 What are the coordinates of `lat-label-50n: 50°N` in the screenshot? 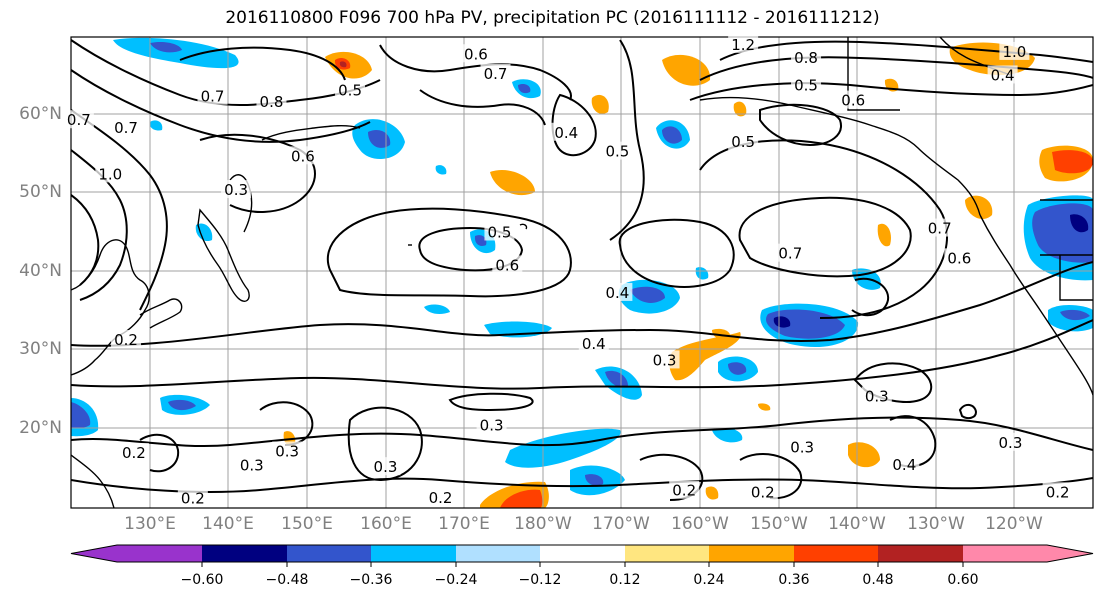 It's located at (40, 192).